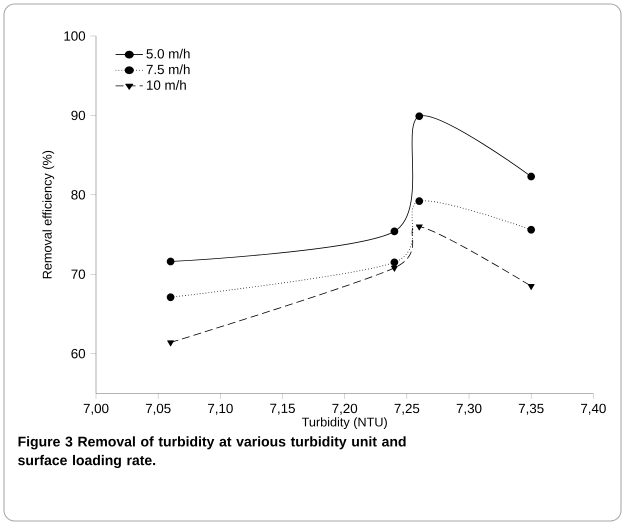 The image size is (625, 525). Describe the element at coordinates (344, 423) in the screenshot. I see `x-axis-title: Turbidity (NTU)` at that location.